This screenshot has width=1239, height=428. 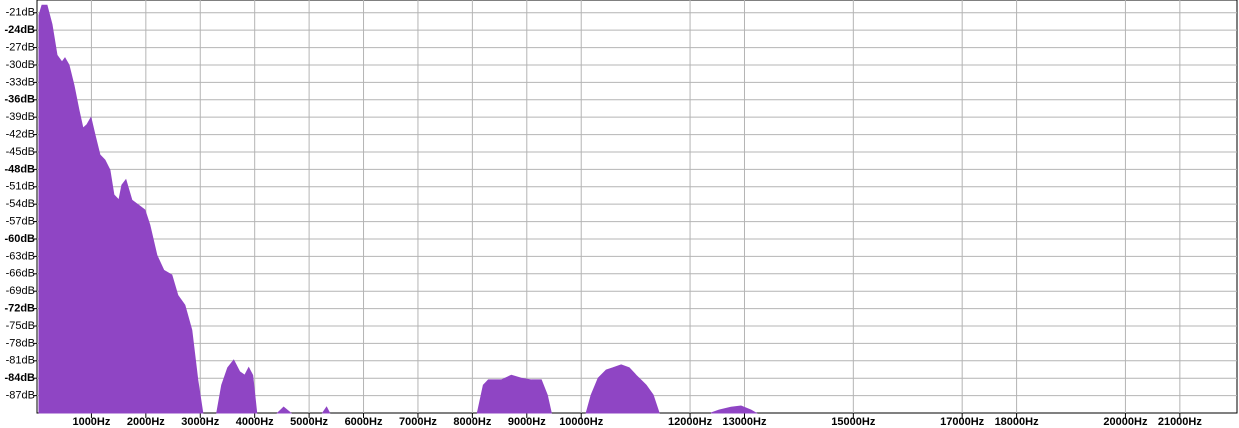 I want to click on x-tick-label: 6000Hz, so click(x=364, y=422).